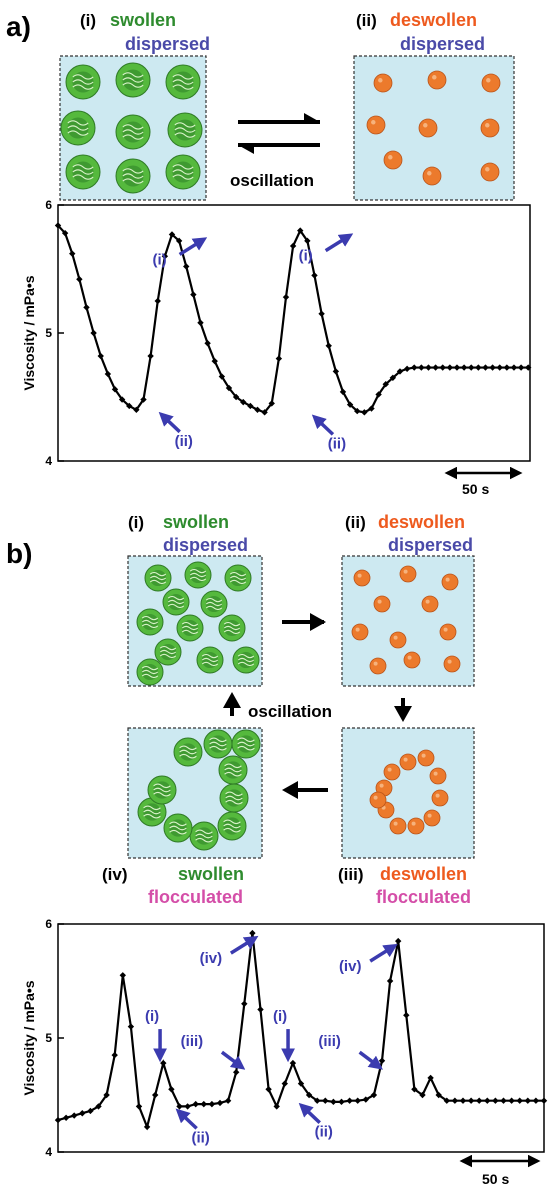  What do you see at coordinates (167, 44) in the screenshot?
I see `panel-a-state-i-dispersed: dispersed` at bounding box center [167, 44].